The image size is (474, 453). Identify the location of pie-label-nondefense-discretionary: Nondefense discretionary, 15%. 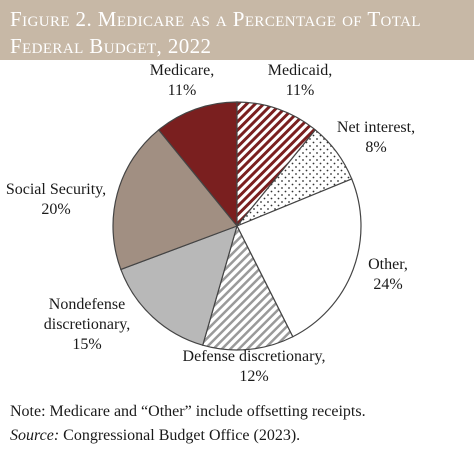
(87, 324).